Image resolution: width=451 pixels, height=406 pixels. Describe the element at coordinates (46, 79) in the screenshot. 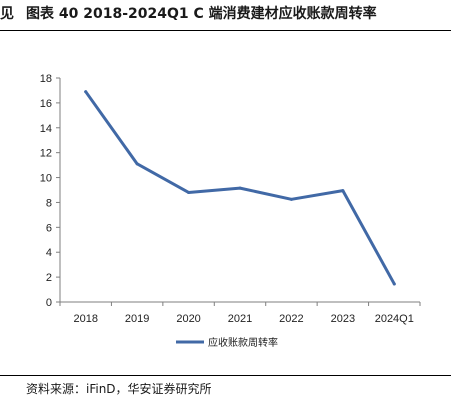

I see `y-tick-label: 18` at that location.